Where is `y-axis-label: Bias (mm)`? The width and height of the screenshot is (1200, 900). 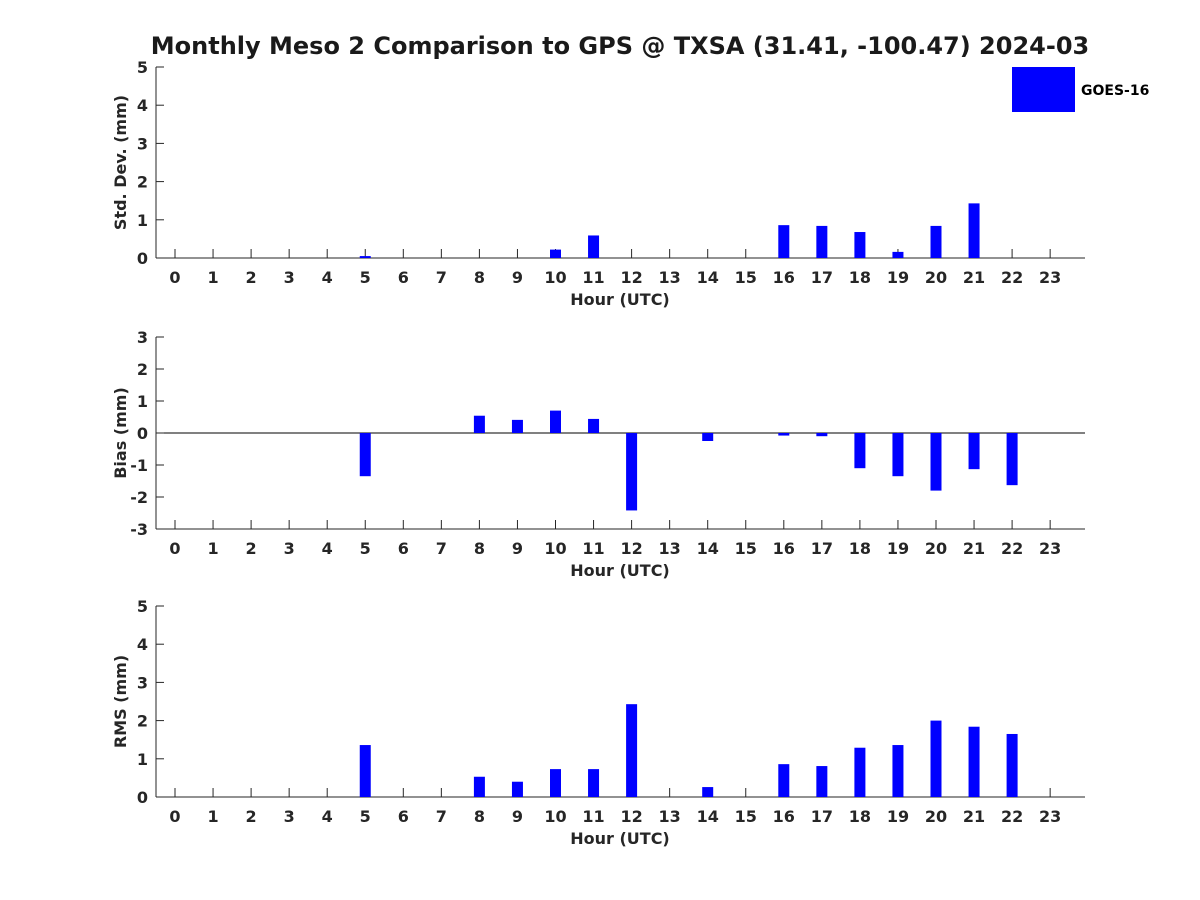
y-axis-label: Bias (mm) is located at coordinates (120, 433).